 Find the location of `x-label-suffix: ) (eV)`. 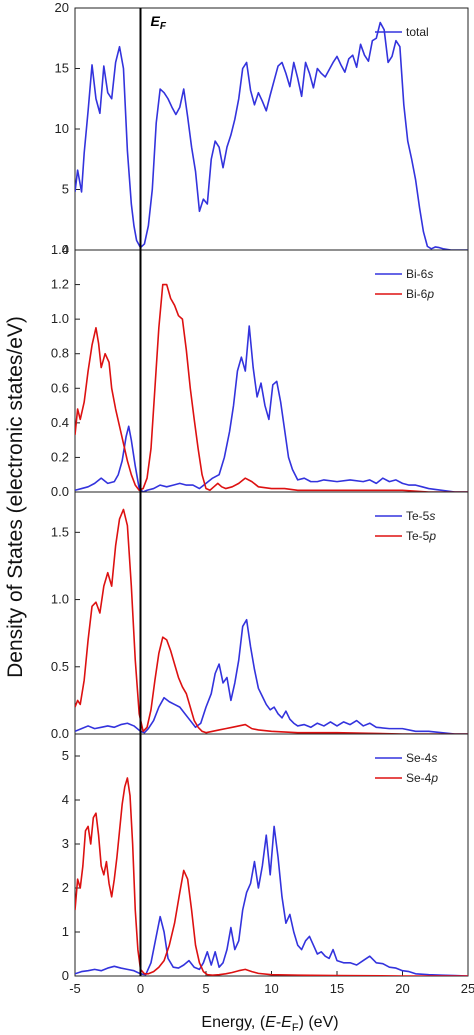

x-label-suffix: ) (eV) is located at coordinates (319, 1022).